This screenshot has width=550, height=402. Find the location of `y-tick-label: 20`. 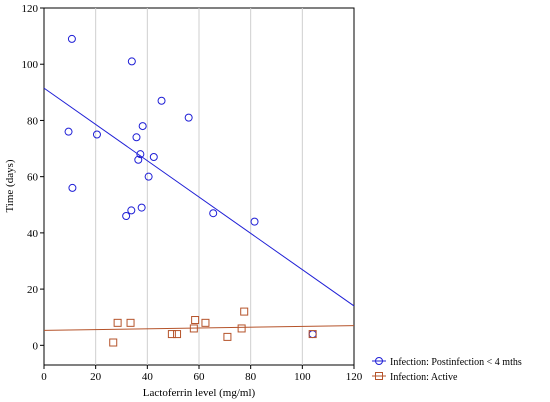

y-tick-label: 20 is located at coordinates (33, 290).